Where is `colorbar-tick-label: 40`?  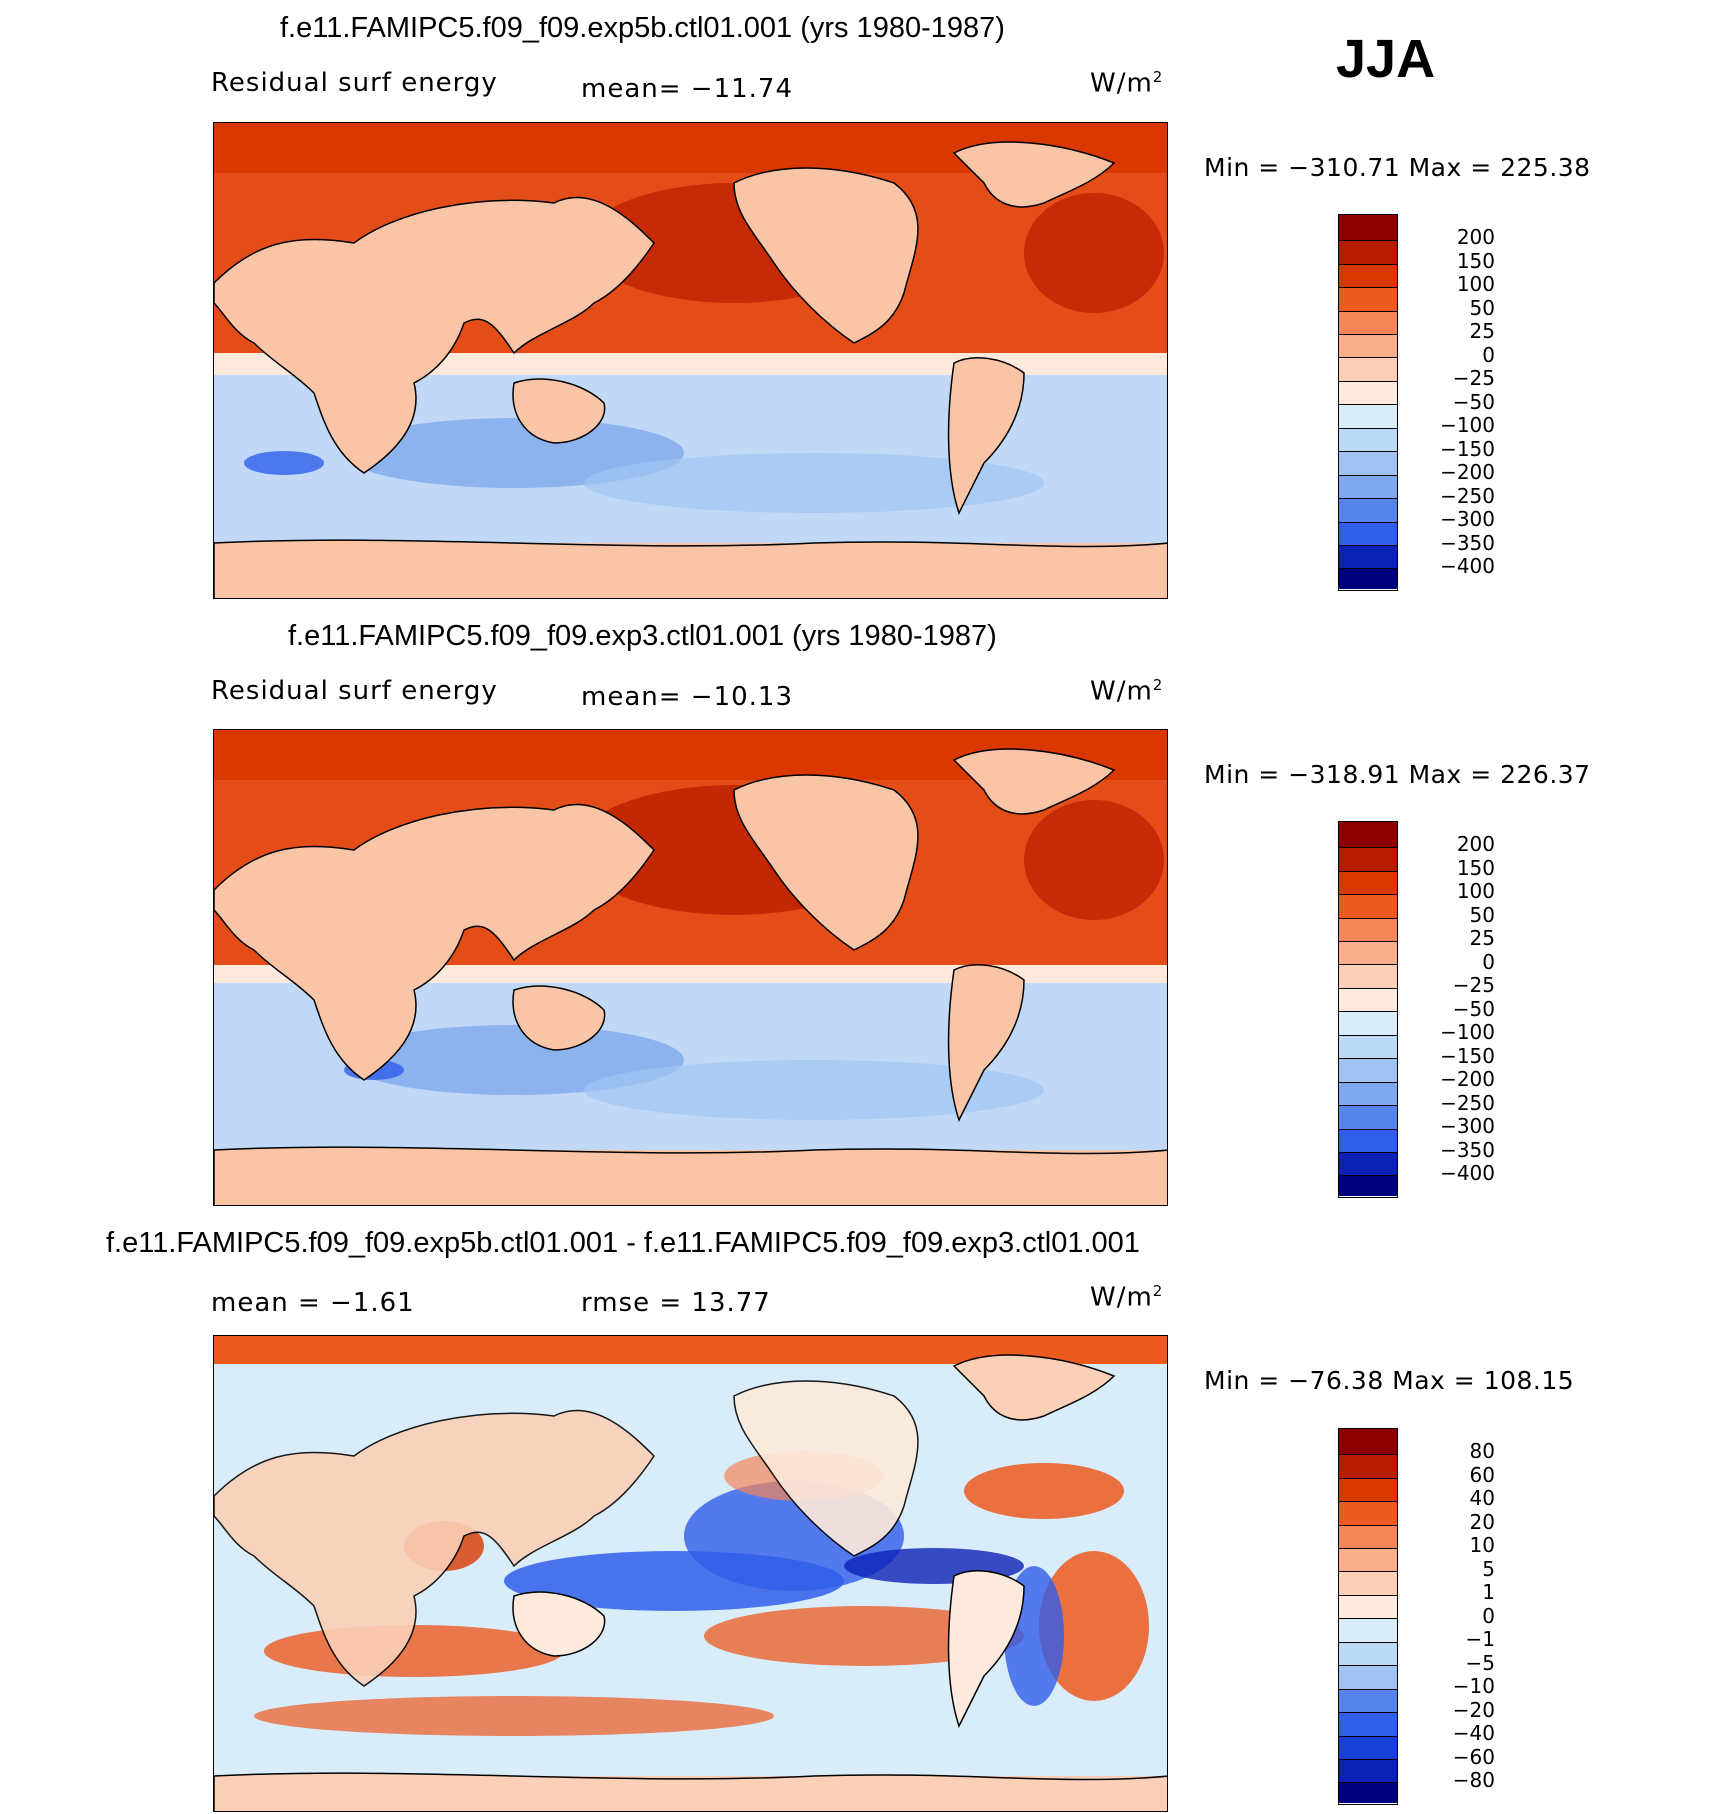
colorbar-tick-label: 40 is located at coordinates (1482, 1498).